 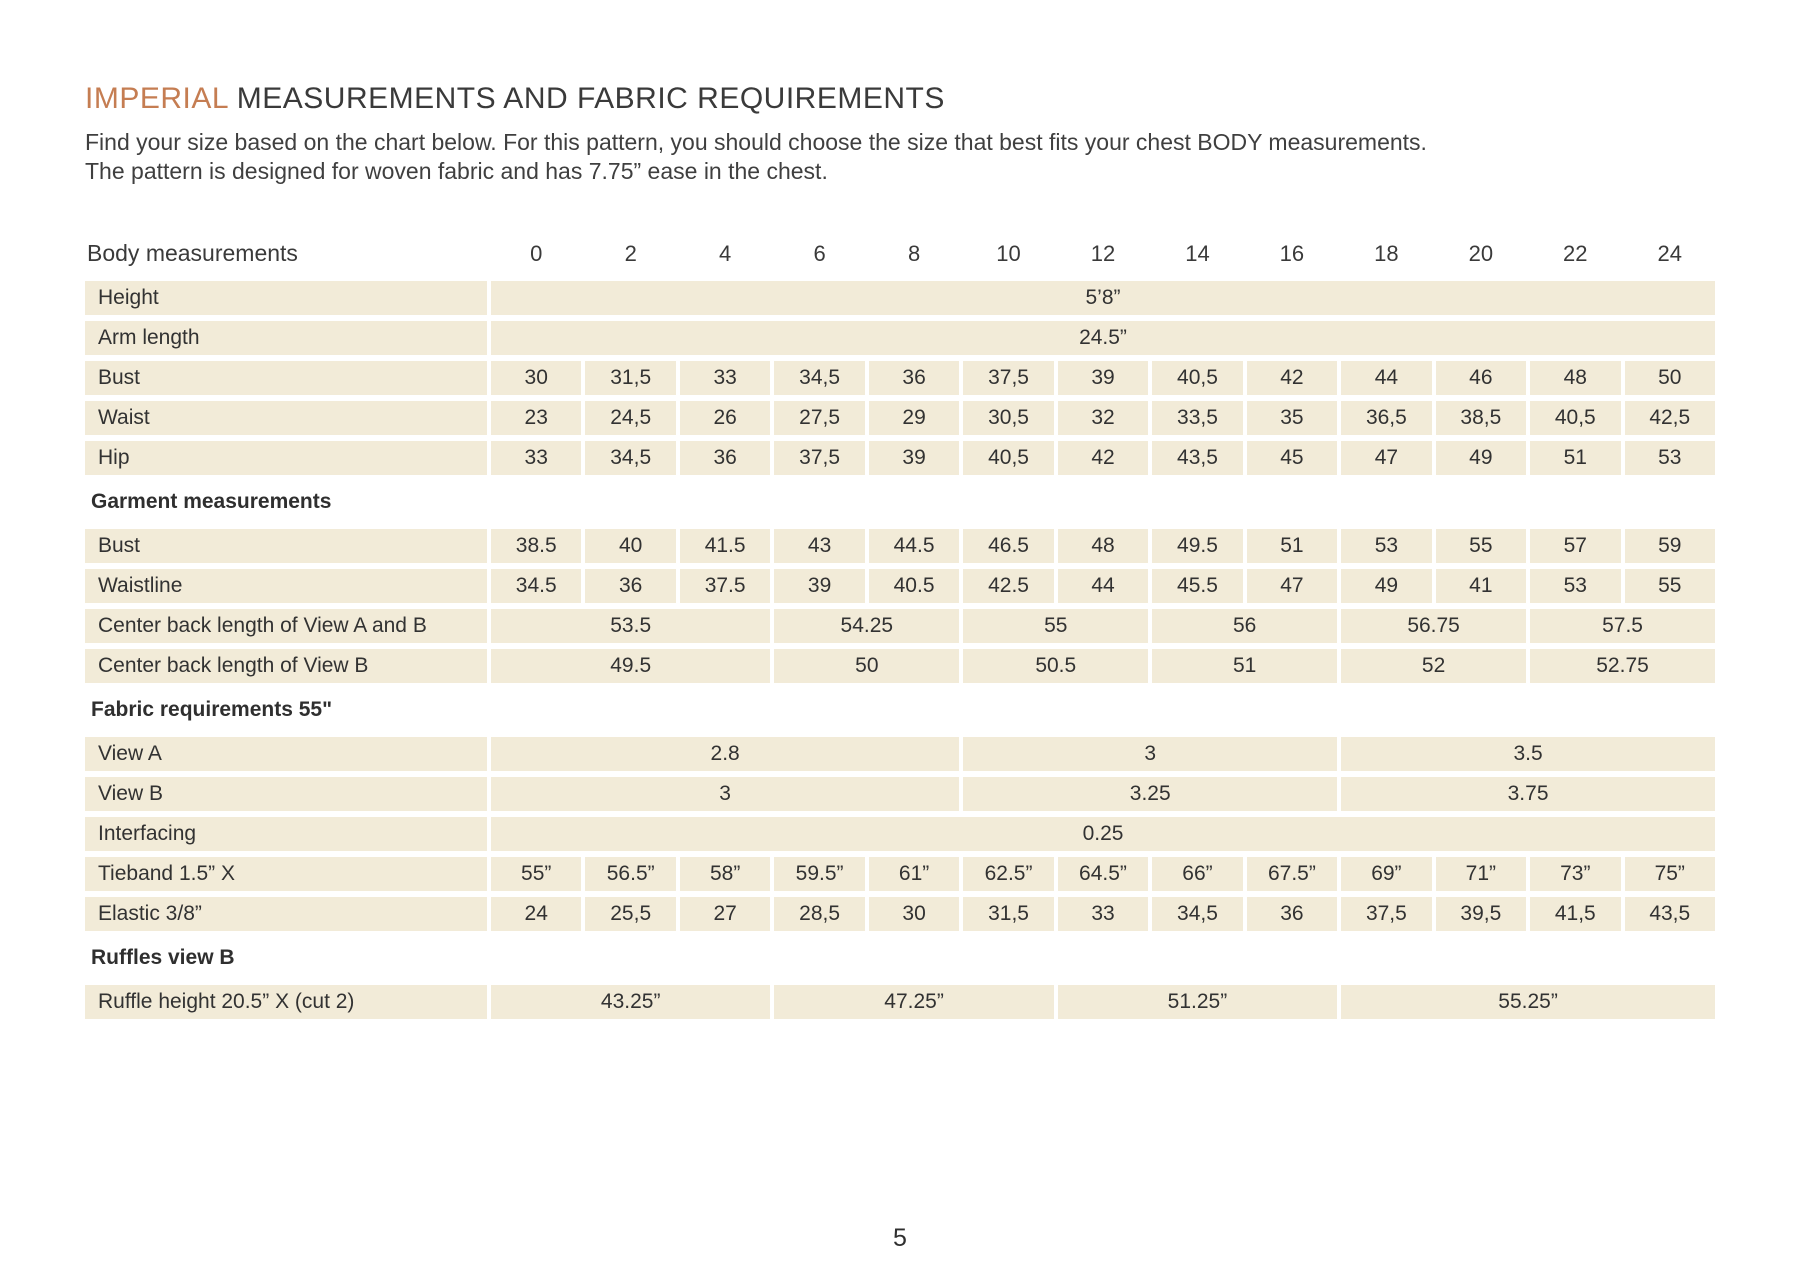 What do you see at coordinates (1481, 585) in the screenshot?
I see `table-cell: 41` at bounding box center [1481, 585].